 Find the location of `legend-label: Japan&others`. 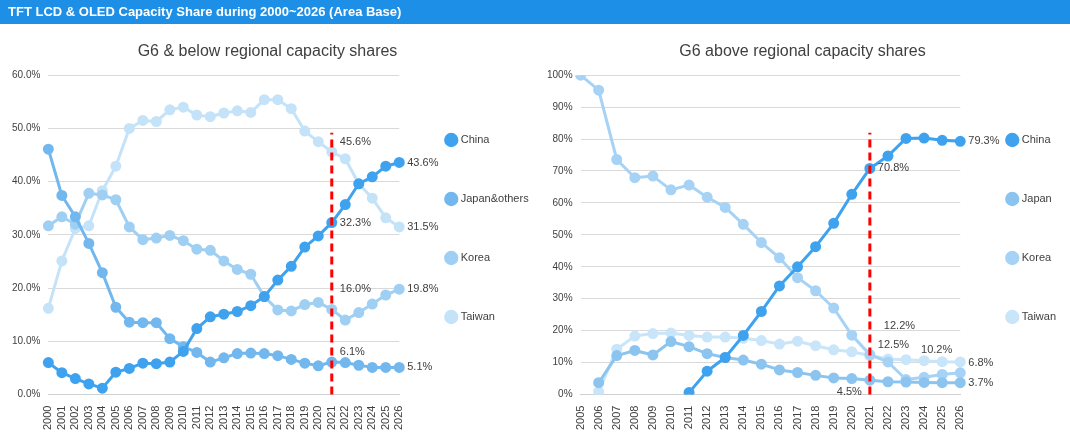

legend-label: Japan&others is located at coordinates (495, 198).